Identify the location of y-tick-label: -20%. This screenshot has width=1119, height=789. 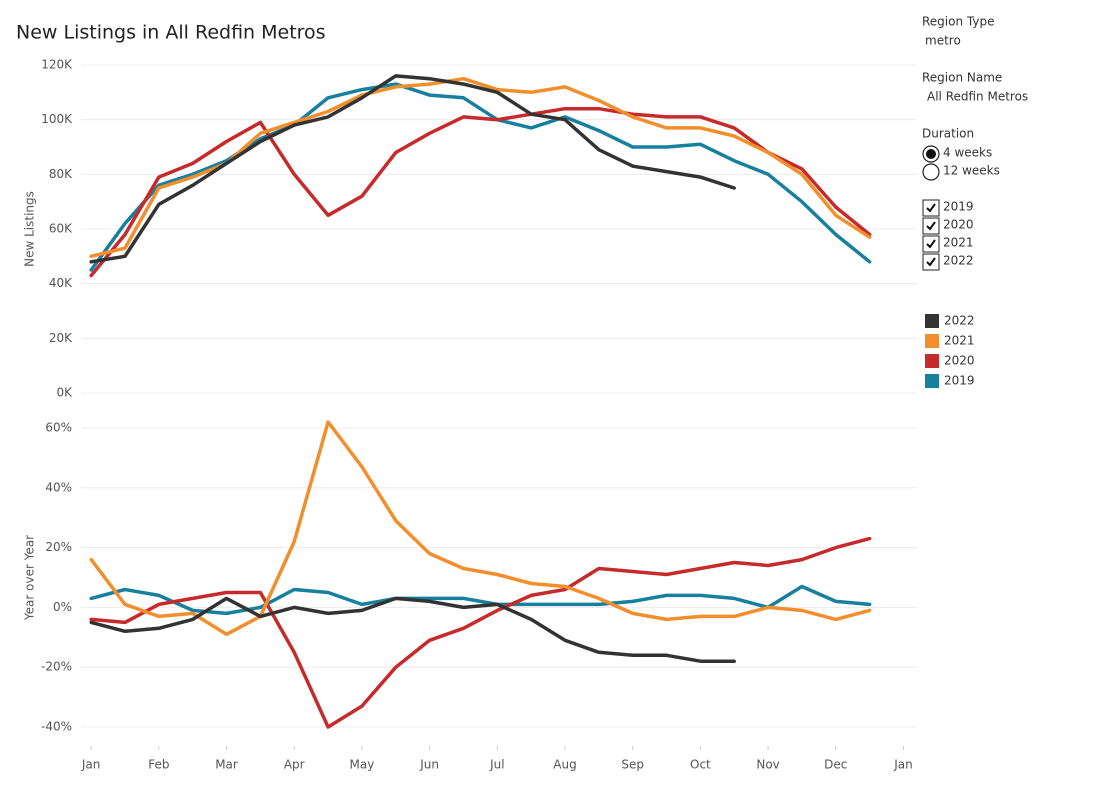
(56, 667).